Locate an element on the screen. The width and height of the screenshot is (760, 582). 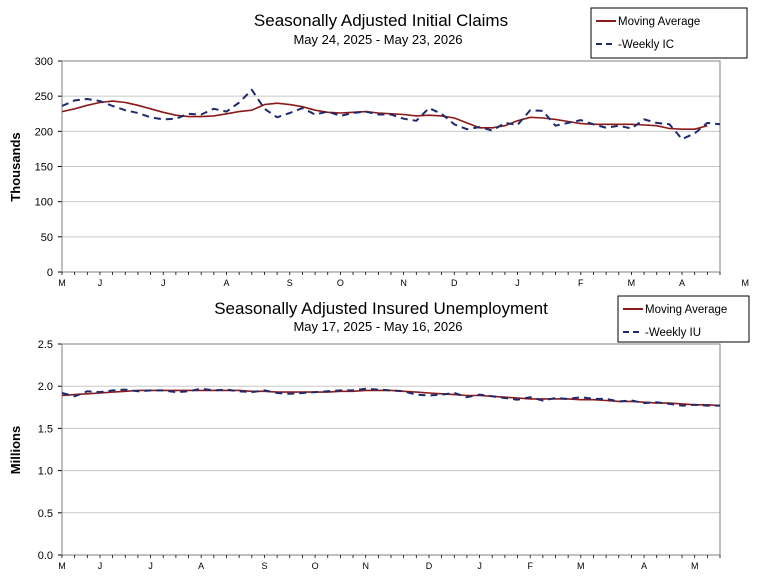
y-tick-label: 2.5 is located at coordinates (45, 345).